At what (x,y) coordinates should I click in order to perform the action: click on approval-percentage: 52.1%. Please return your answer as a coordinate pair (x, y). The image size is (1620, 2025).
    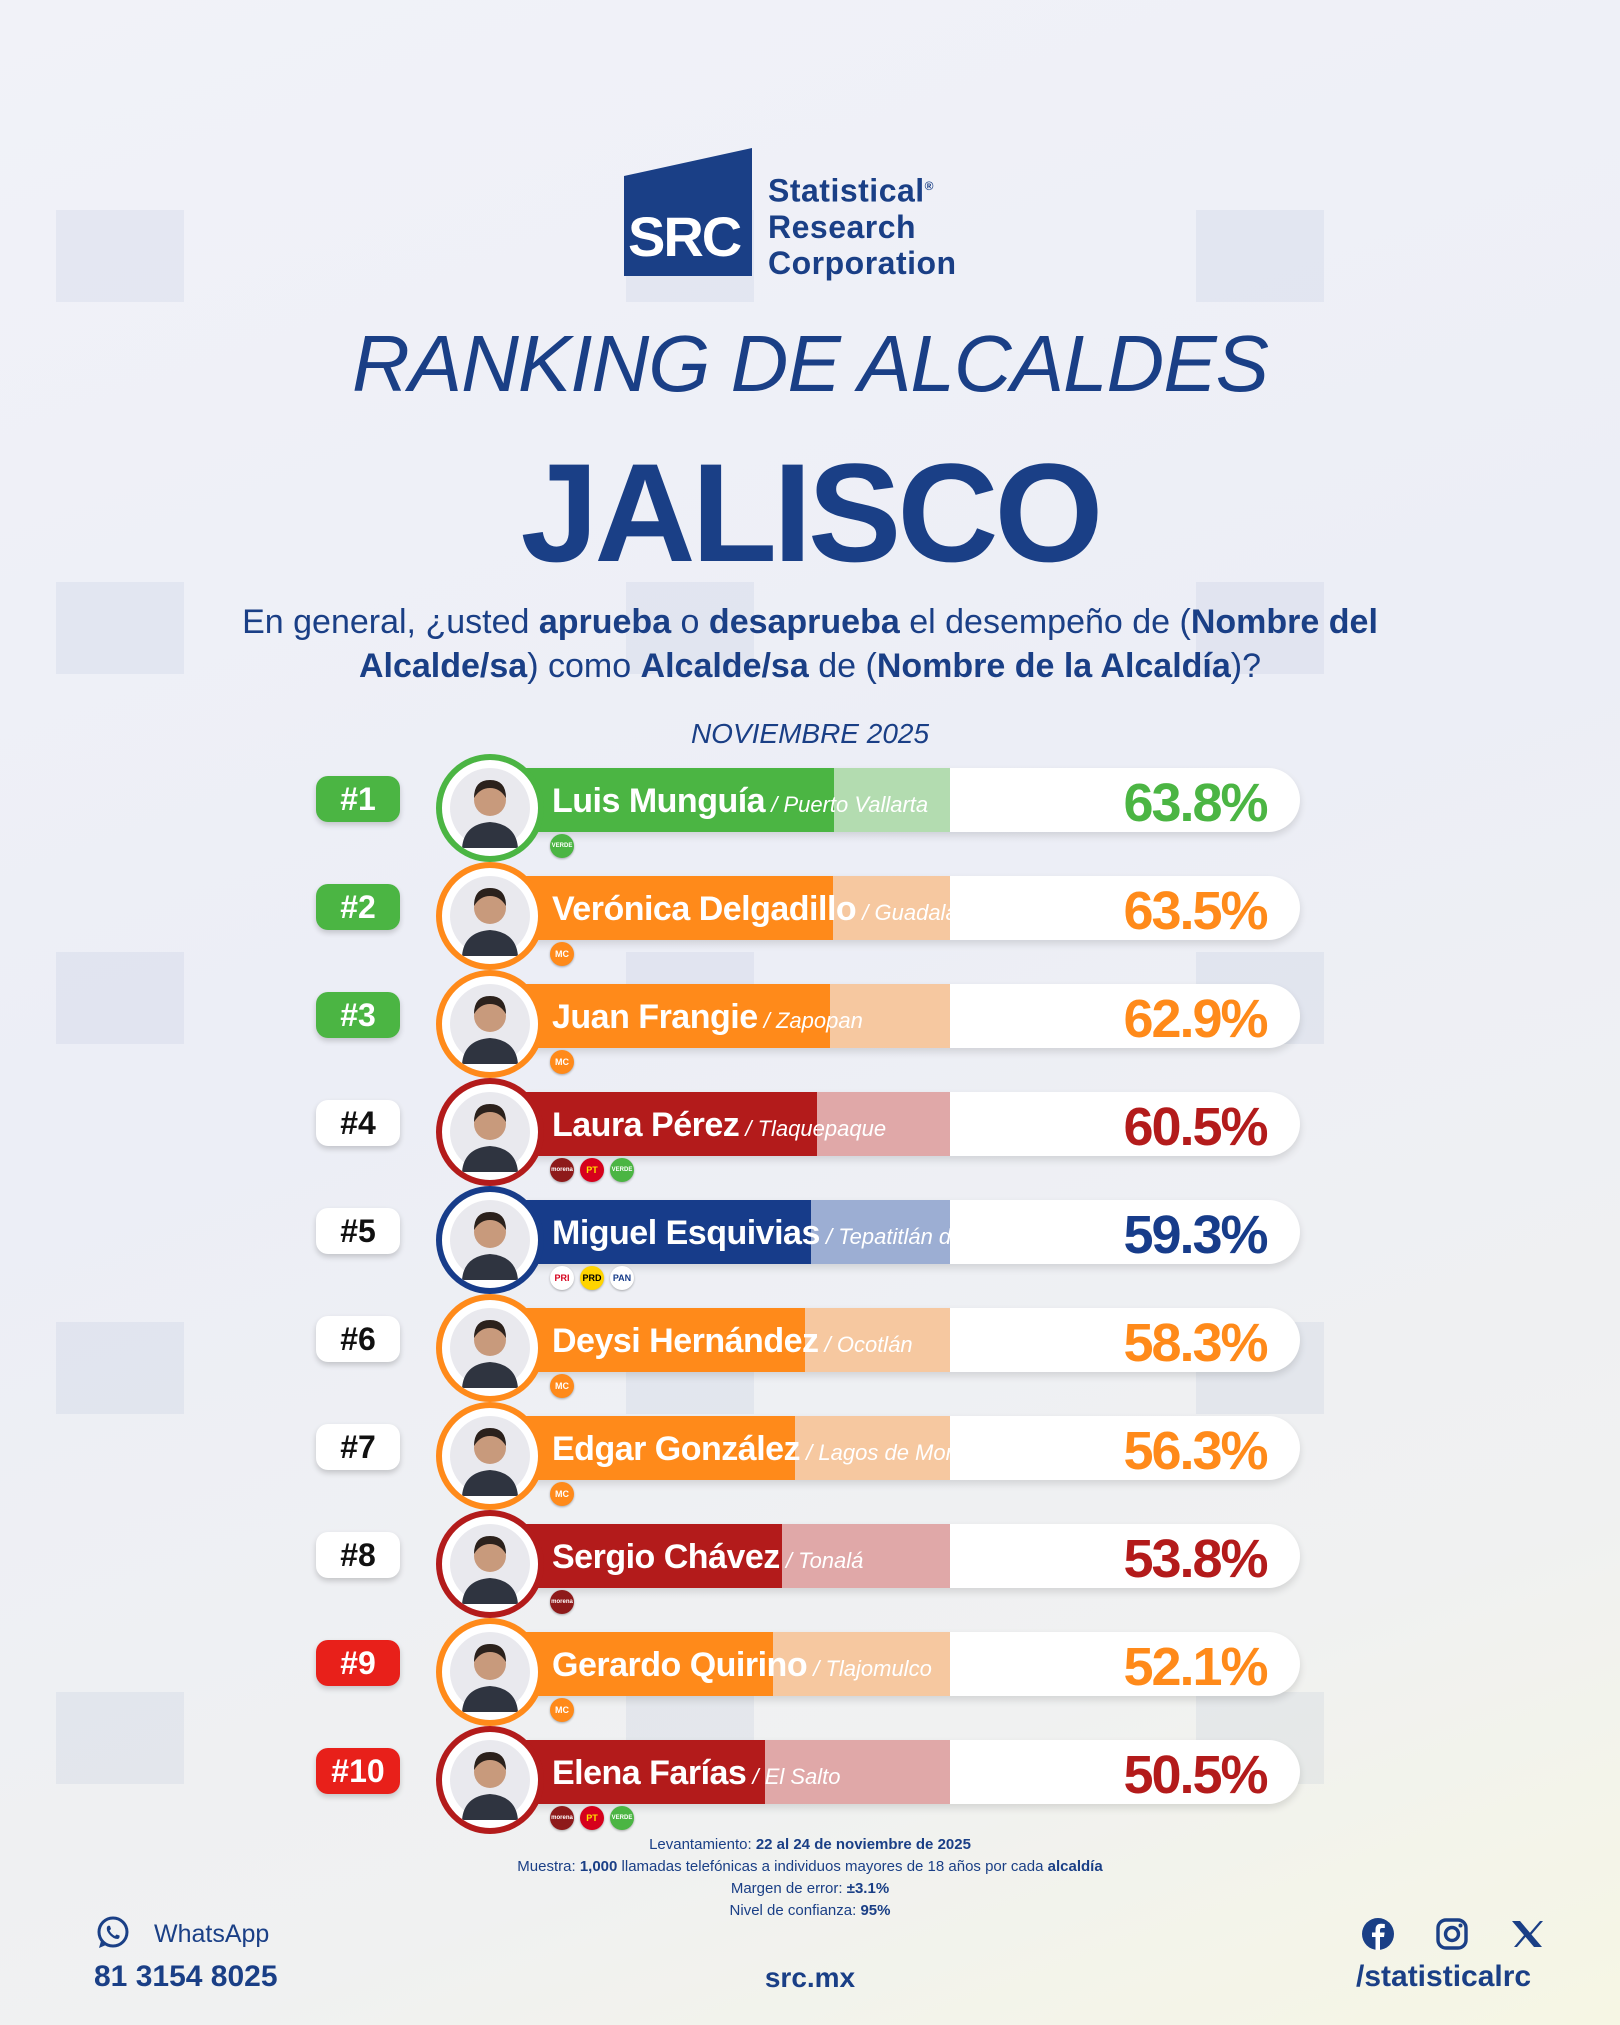
    Looking at the image, I should click on (1195, 1667).